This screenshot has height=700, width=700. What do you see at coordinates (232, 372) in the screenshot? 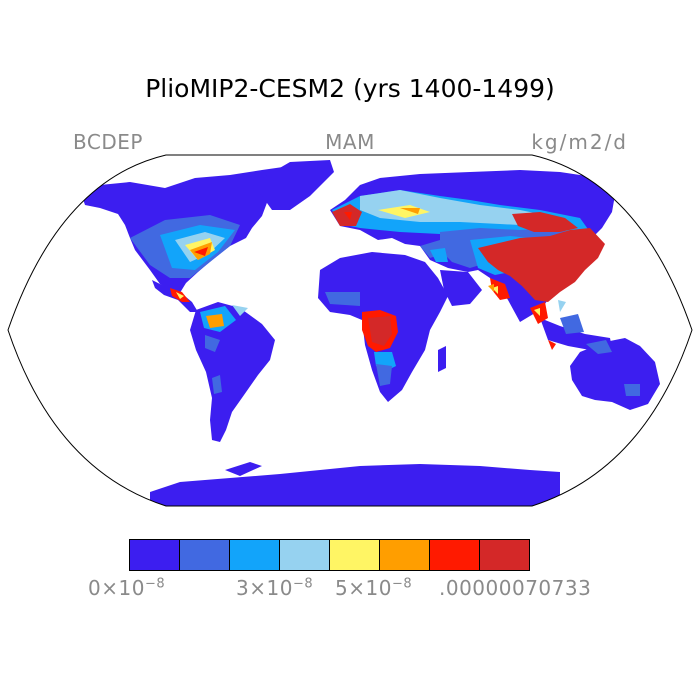
I see `land-south-america` at bounding box center [232, 372].